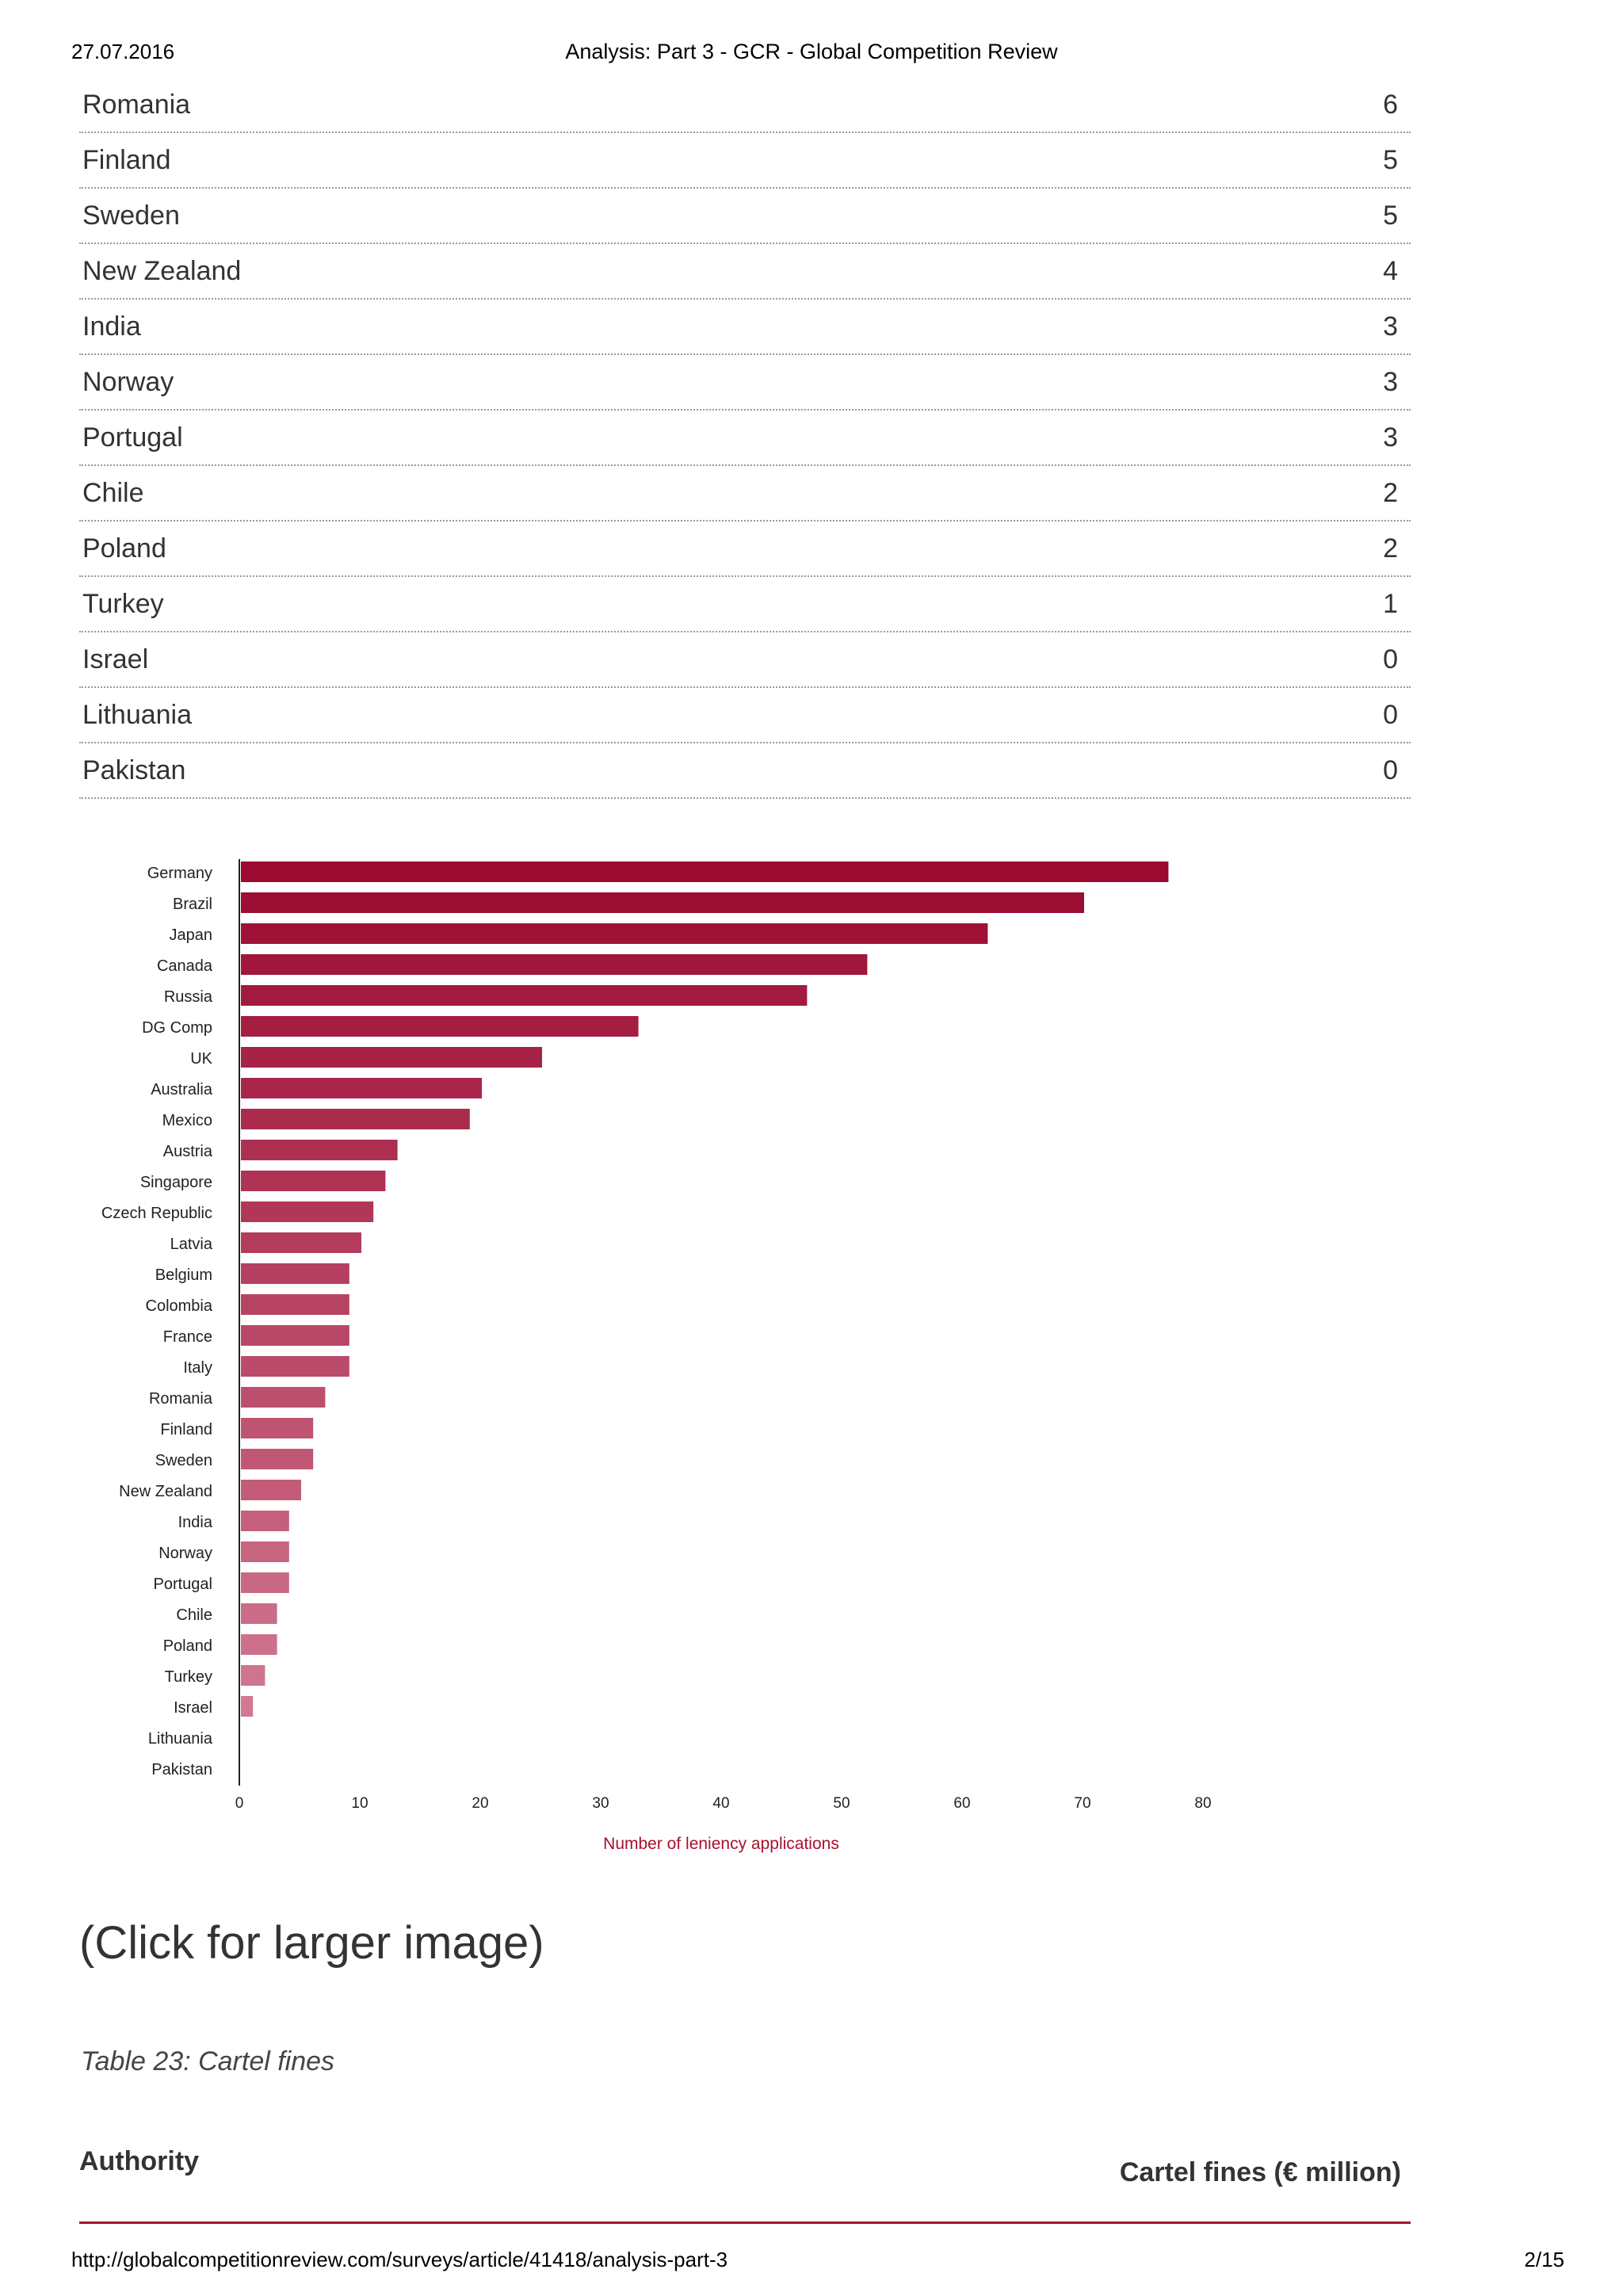 The width and height of the screenshot is (1623, 2296). Describe the element at coordinates (187, 1646) in the screenshot. I see `chart-category-label: Poland` at that location.